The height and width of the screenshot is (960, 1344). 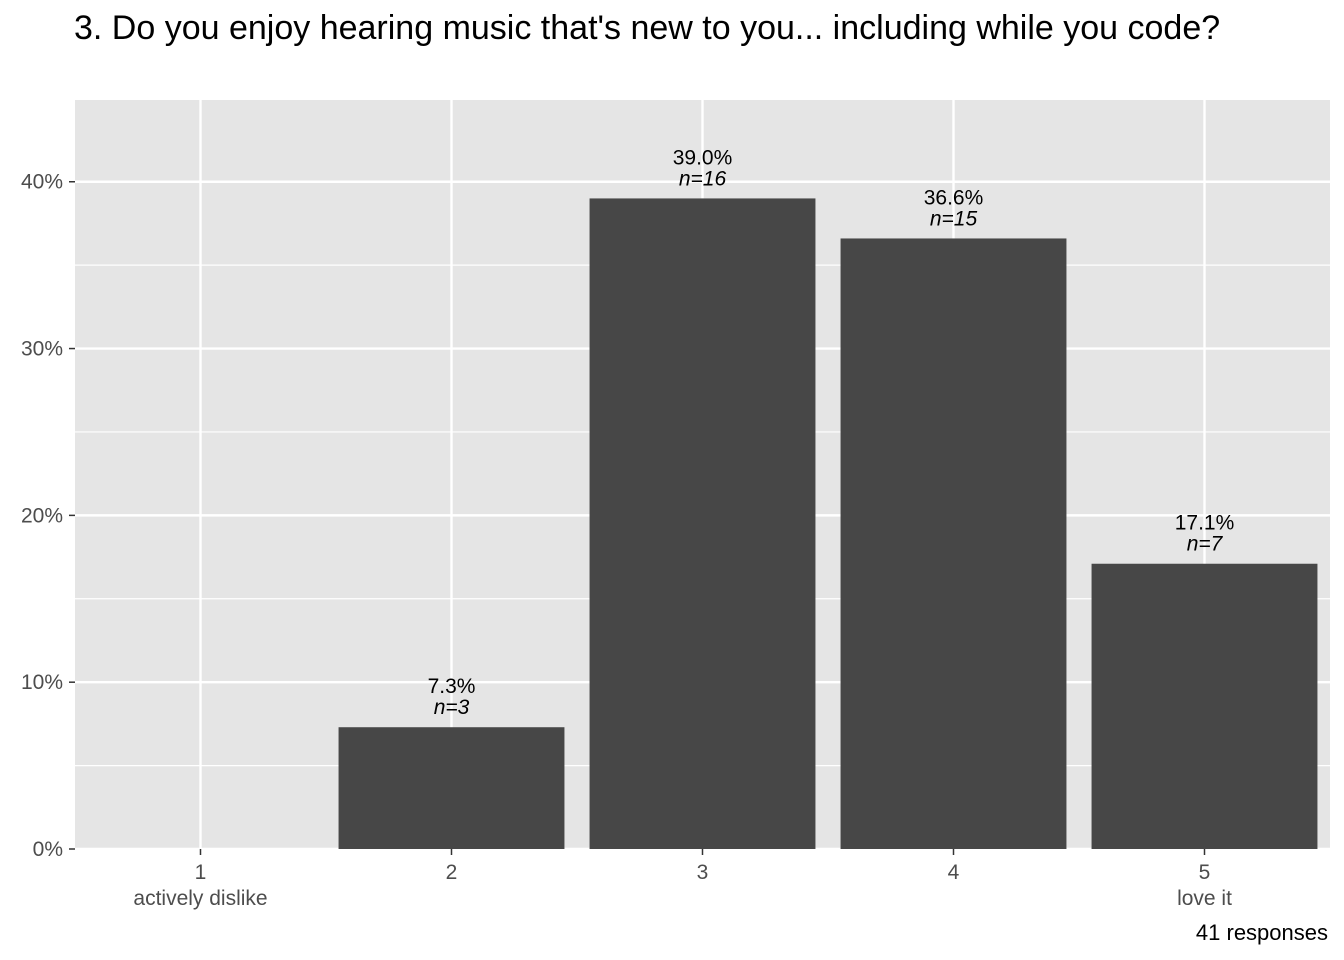 What do you see at coordinates (1205, 544) in the screenshot?
I see `bar-count-label: n=7` at bounding box center [1205, 544].